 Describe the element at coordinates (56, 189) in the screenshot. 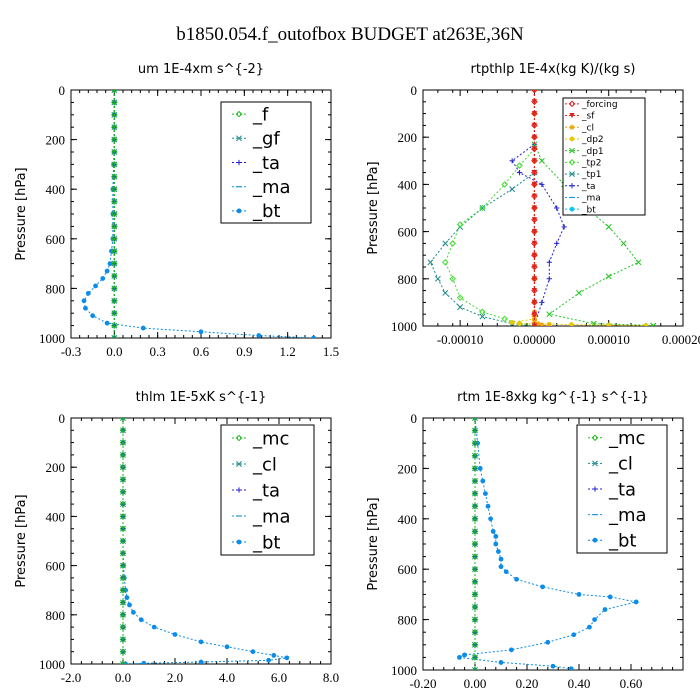

I see `y-tick-label: 400` at that location.